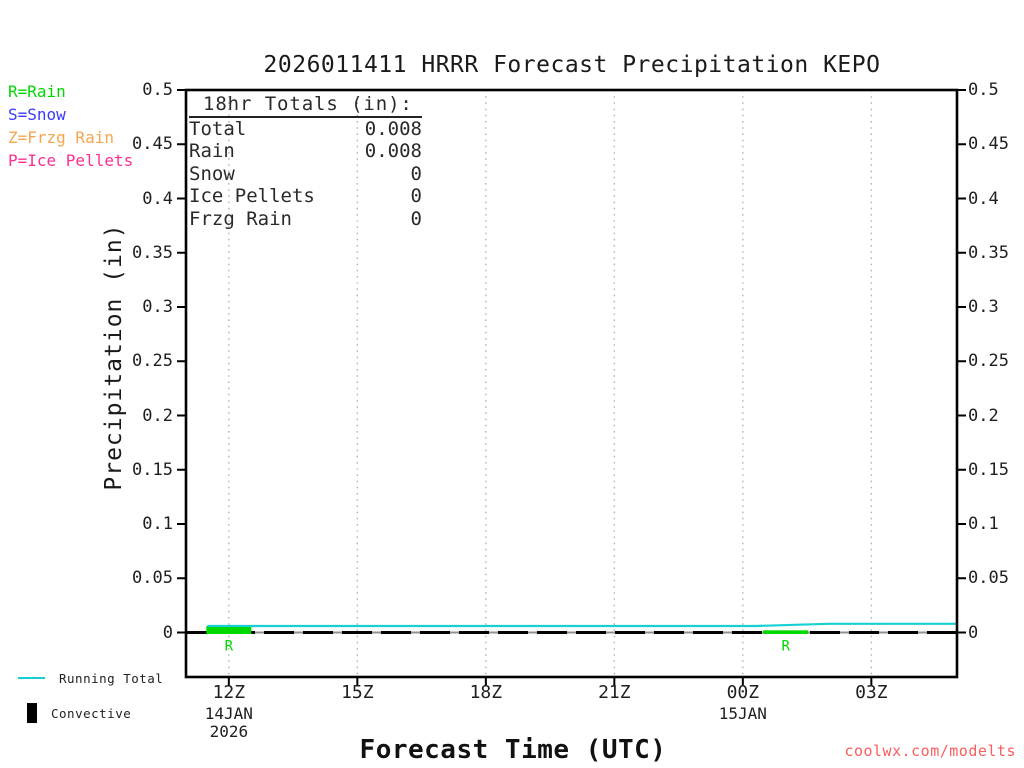 The height and width of the screenshot is (768, 1024). Describe the element at coordinates (983, 90) in the screenshot. I see `y-tick-label-right: 0.5` at that location.